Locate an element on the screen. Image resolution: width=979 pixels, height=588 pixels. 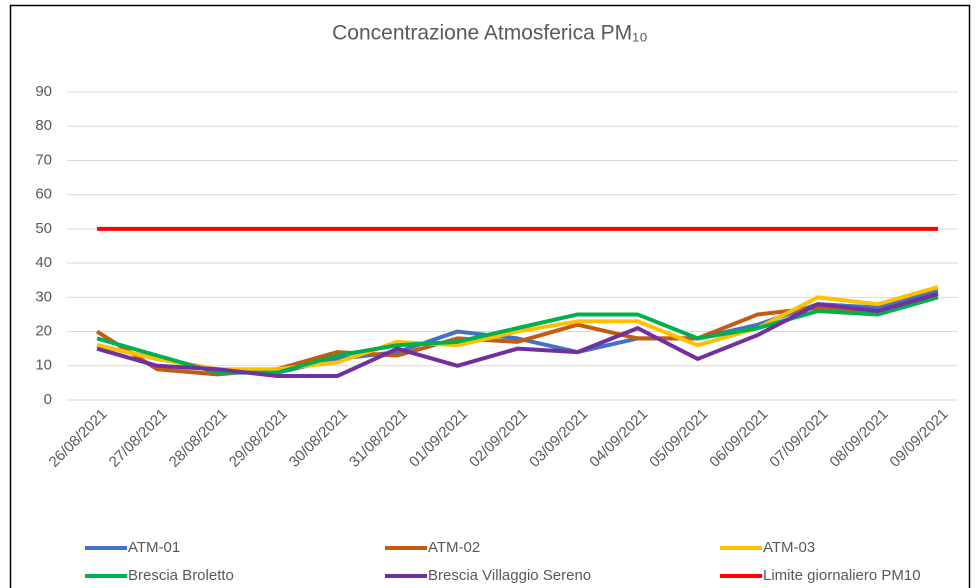
legend-label: Brescia Villaggio Sereno is located at coordinates (509, 575).